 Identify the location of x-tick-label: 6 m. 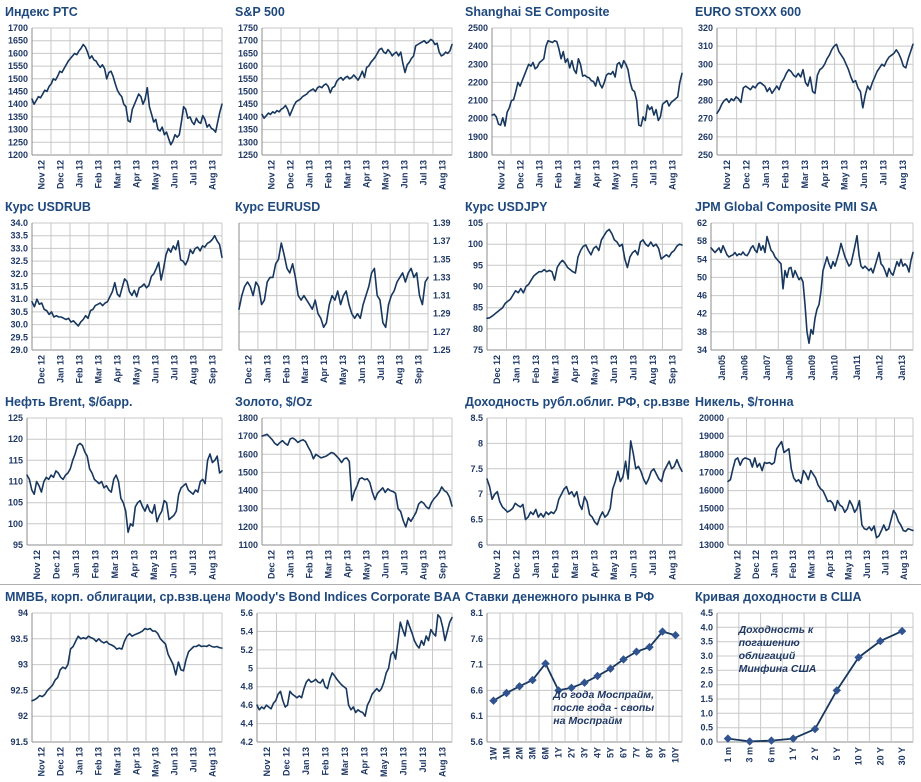
(771, 755).